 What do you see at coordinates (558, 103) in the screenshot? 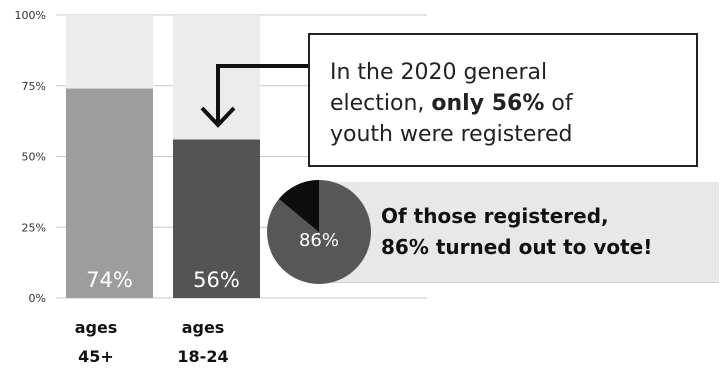
I see `callout-line-2-suffix: of` at bounding box center [558, 103].